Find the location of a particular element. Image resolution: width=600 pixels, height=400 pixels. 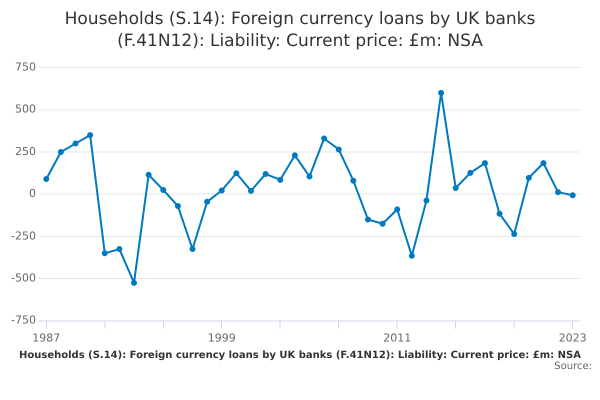

y-tick-label: -750 is located at coordinates (23, 320).